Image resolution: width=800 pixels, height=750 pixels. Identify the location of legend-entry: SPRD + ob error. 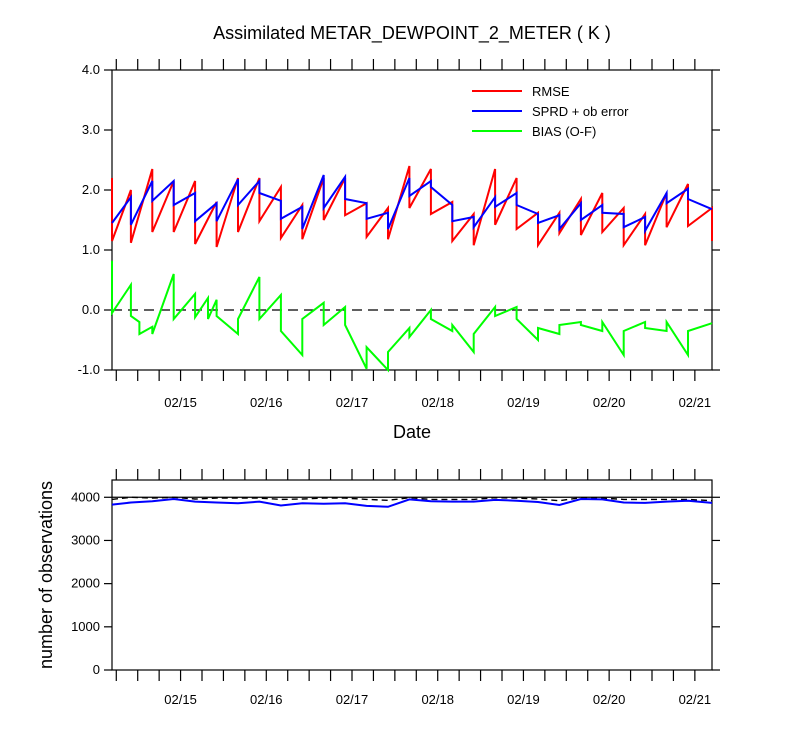
(580, 111).